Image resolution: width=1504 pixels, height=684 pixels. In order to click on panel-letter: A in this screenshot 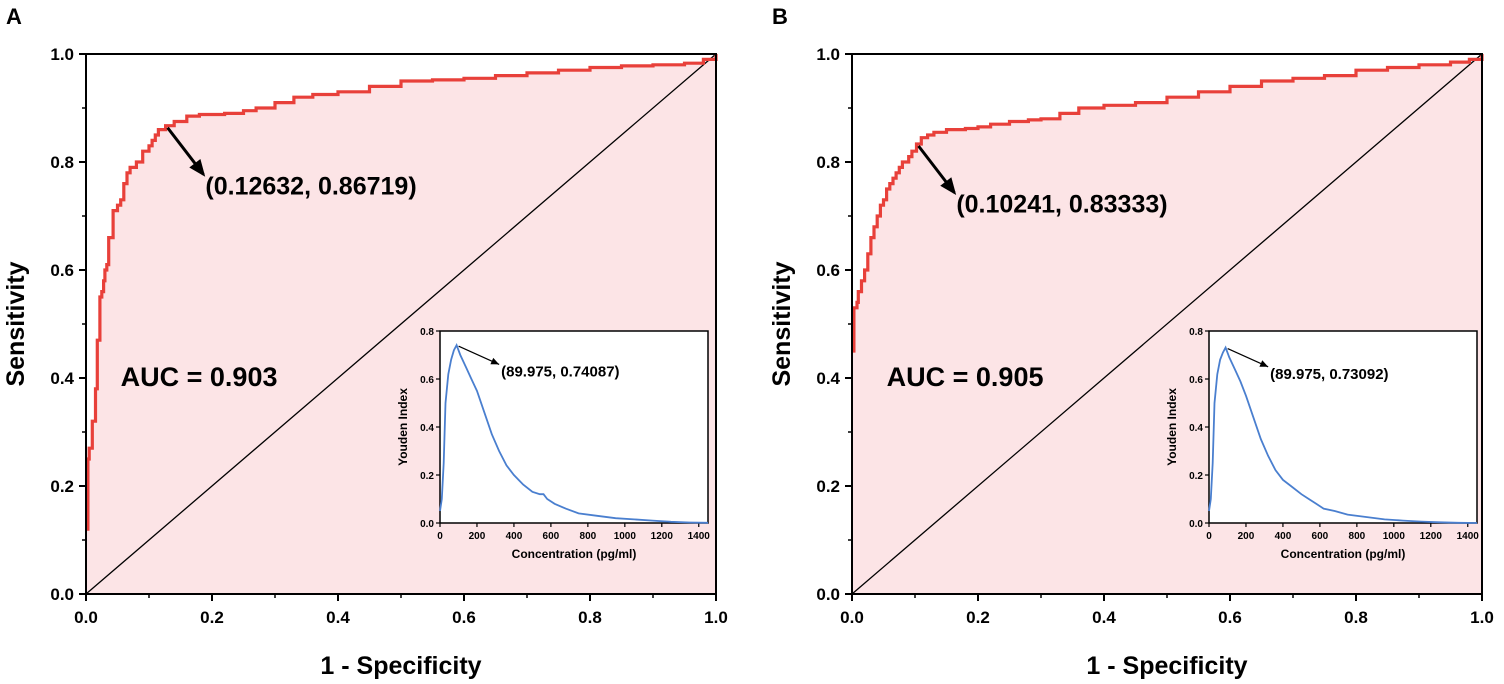, I will do `click(14, 16)`.